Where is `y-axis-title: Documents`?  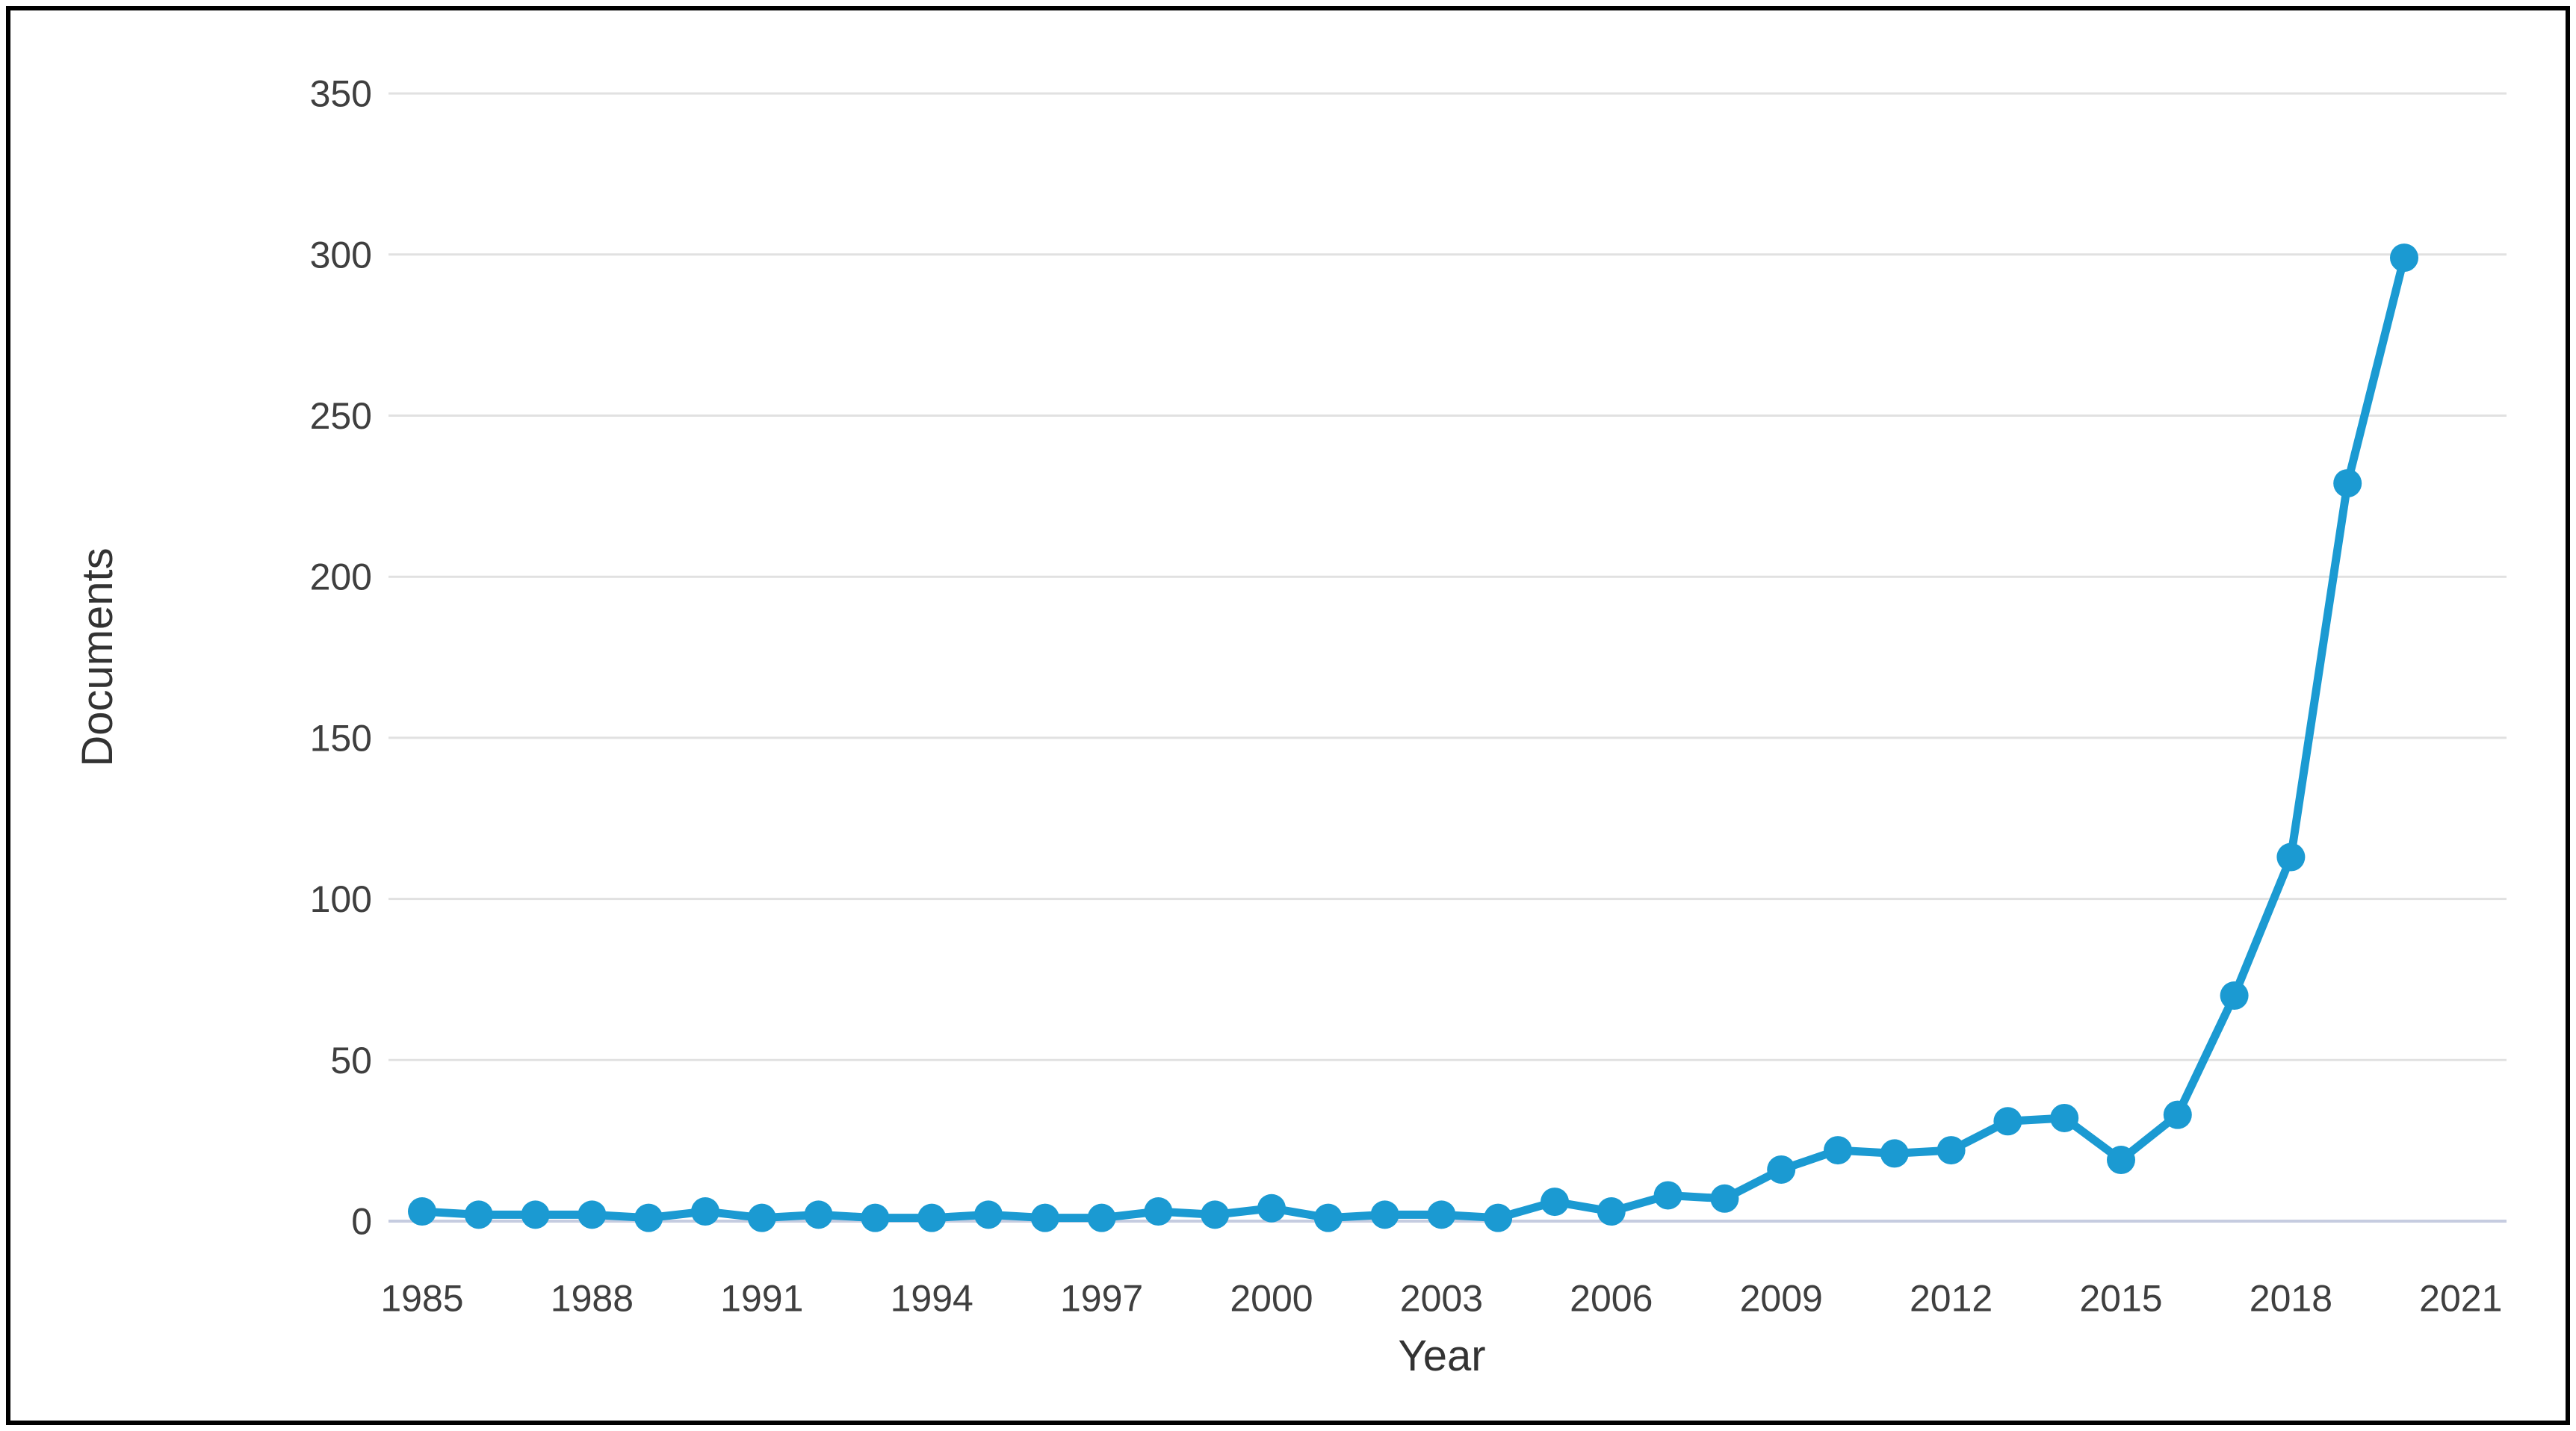 y-axis-title: Documents is located at coordinates (97, 656).